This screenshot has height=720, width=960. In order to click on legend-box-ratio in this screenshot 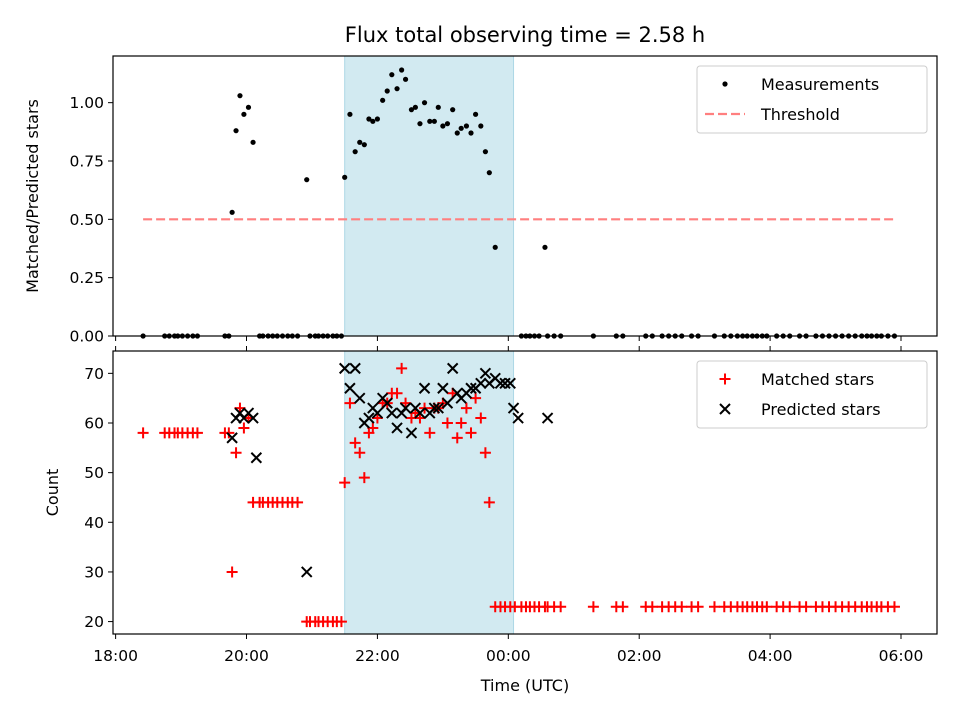, I will do `click(812, 99)`.